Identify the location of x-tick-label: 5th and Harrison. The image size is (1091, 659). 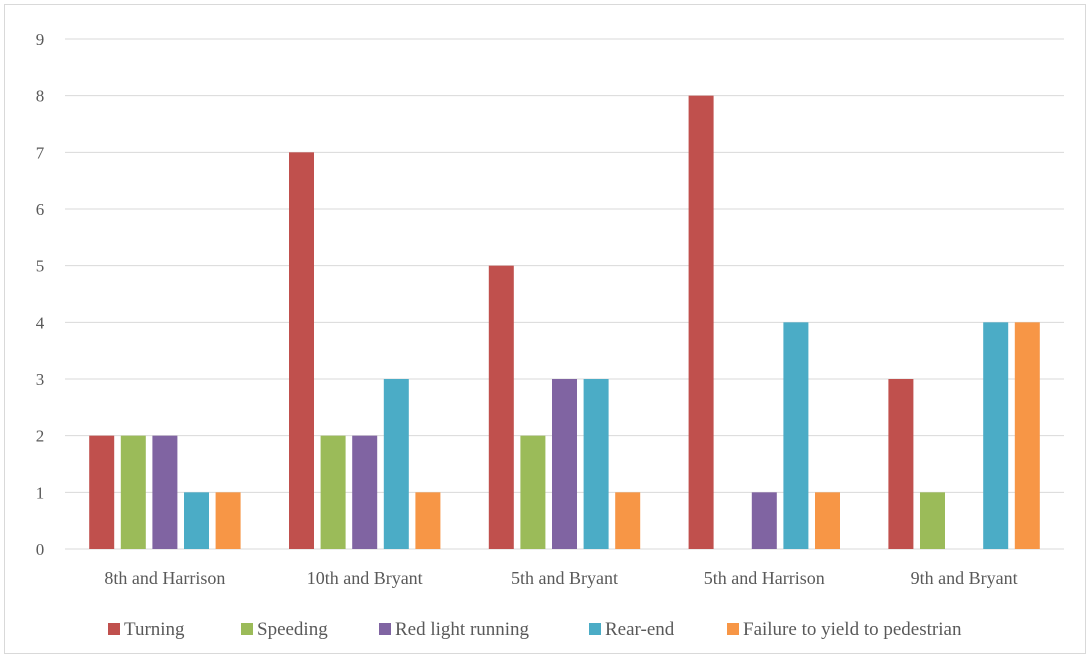
(764, 578).